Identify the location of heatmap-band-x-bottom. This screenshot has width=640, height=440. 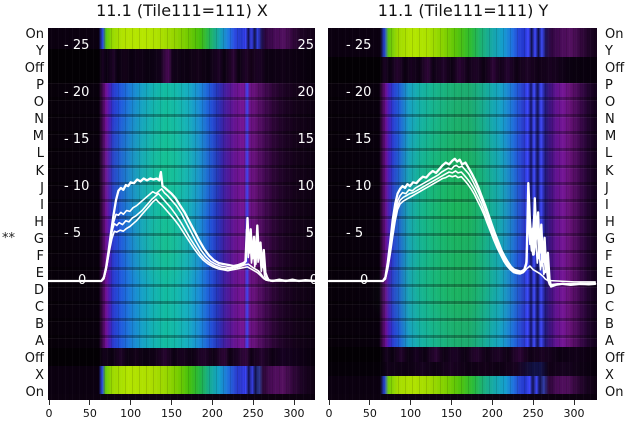
(181, 380).